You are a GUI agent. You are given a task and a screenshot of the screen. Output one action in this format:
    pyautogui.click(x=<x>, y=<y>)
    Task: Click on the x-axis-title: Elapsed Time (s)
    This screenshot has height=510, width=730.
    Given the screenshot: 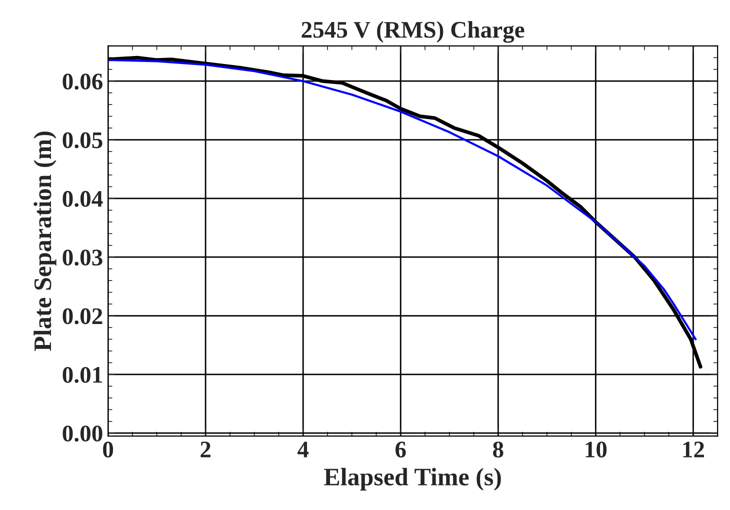 What is the action you would take?
    pyautogui.click(x=412, y=479)
    